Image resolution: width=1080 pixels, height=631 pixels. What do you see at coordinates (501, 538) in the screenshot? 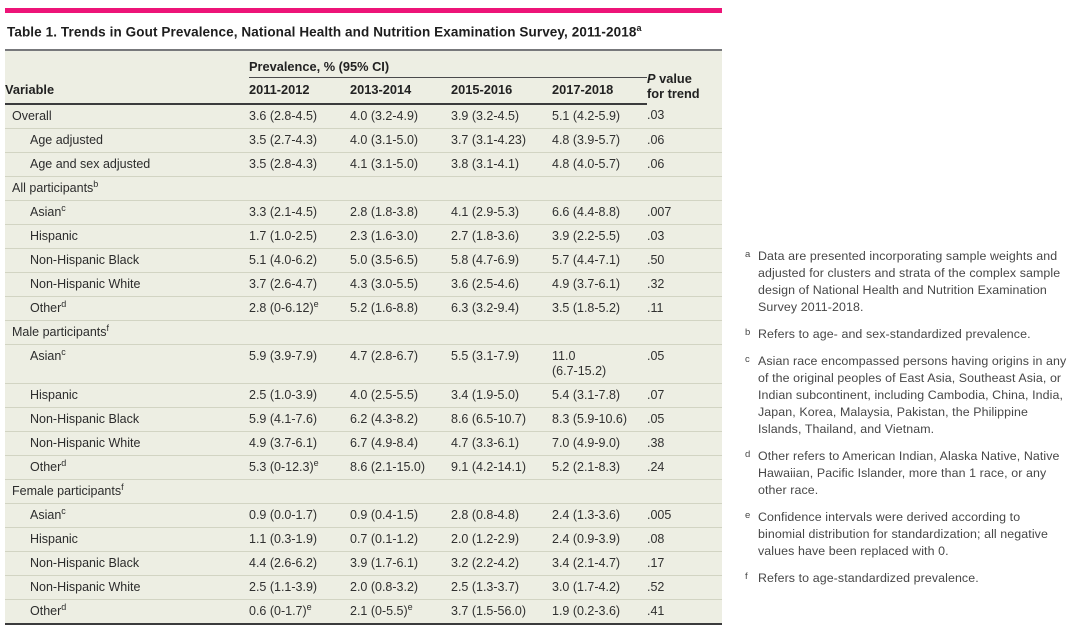
I see `prevalence-cell: 2.0 (1.2-2.9)` at bounding box center [501, 538].